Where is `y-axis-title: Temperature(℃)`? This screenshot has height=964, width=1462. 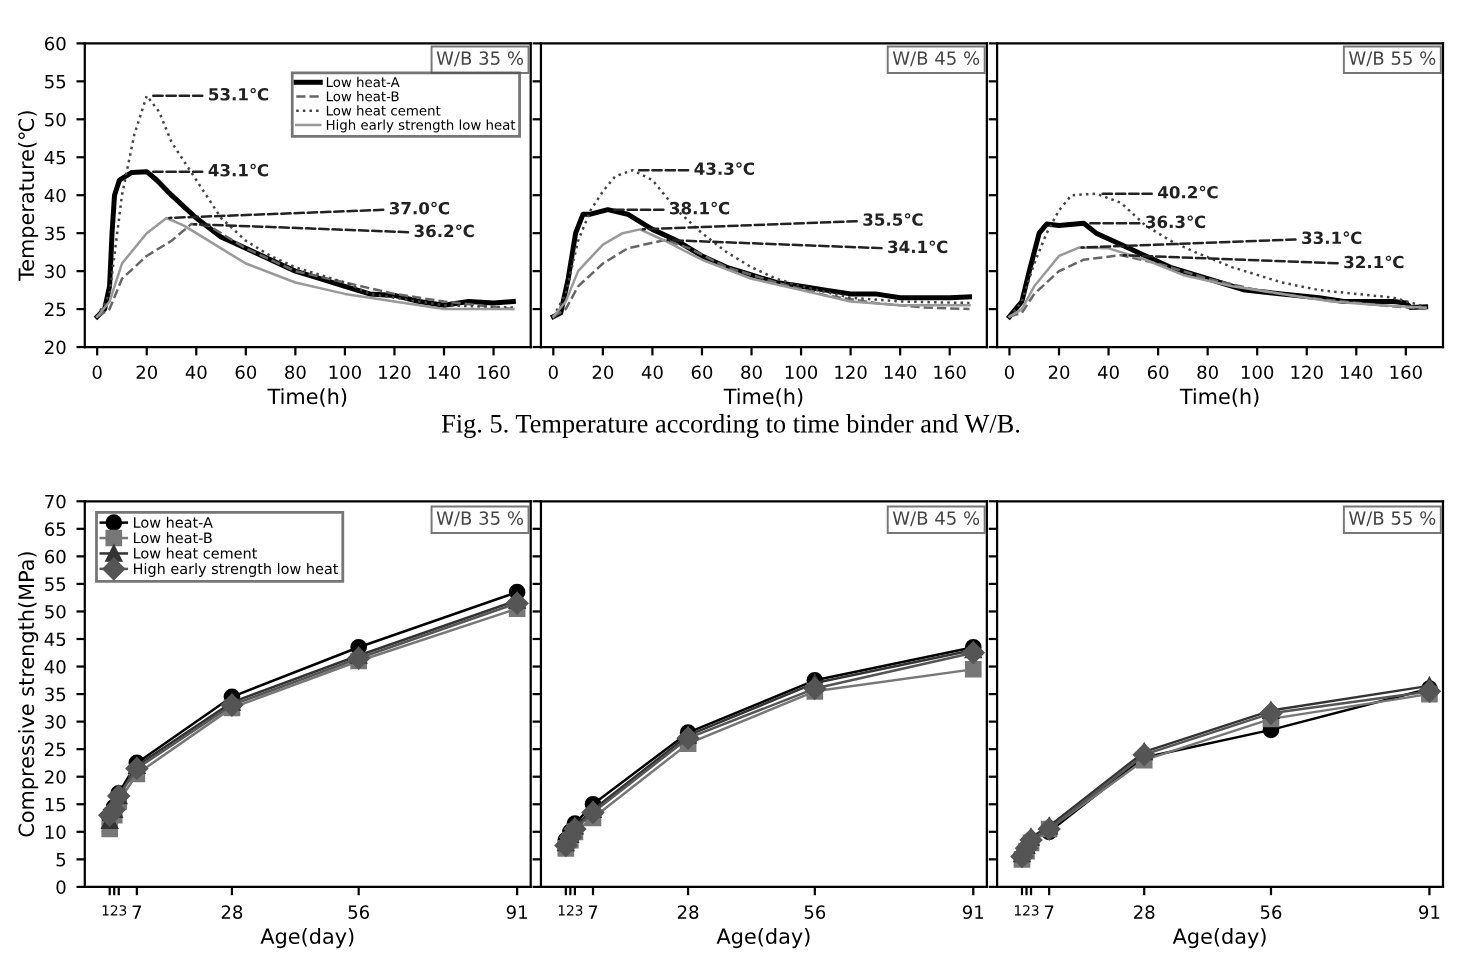
y-axis-title: Temperature(℃) is located at coordinates (28, 196).